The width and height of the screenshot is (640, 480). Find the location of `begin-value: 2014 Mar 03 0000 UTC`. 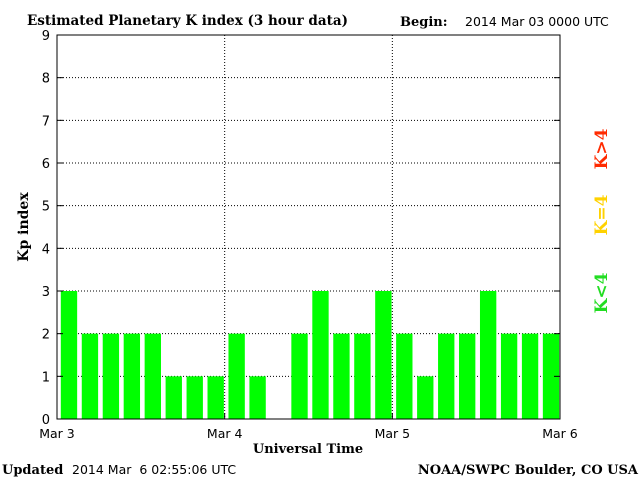

begin-value: 2014 Mar 03 0000 UTC is located at coordinates (537, 21).